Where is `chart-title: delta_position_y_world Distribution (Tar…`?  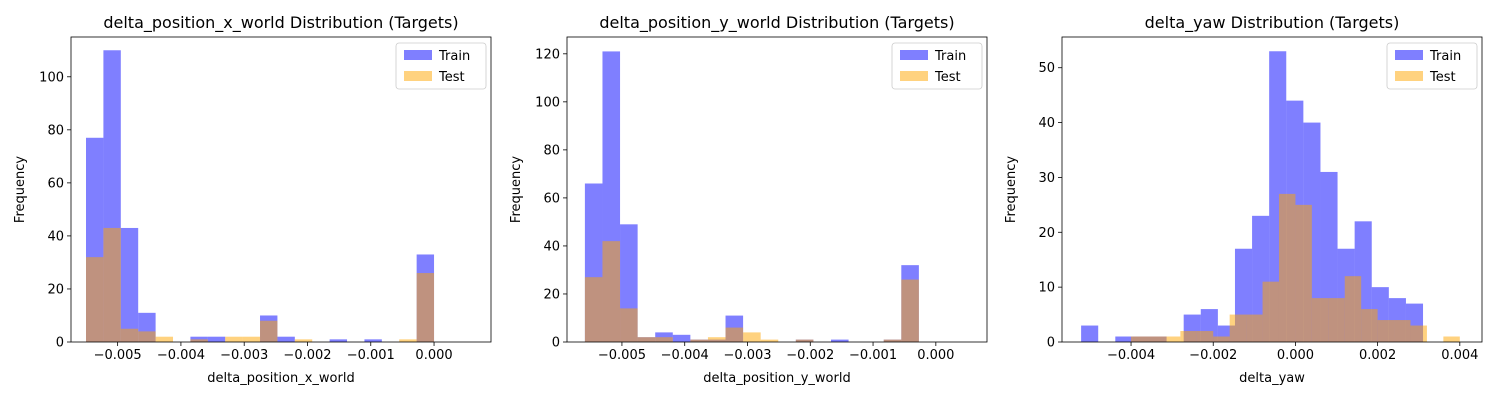 chart-title: delta_position_y_world Distribution (Tar… is located at coordinates (776, 23).